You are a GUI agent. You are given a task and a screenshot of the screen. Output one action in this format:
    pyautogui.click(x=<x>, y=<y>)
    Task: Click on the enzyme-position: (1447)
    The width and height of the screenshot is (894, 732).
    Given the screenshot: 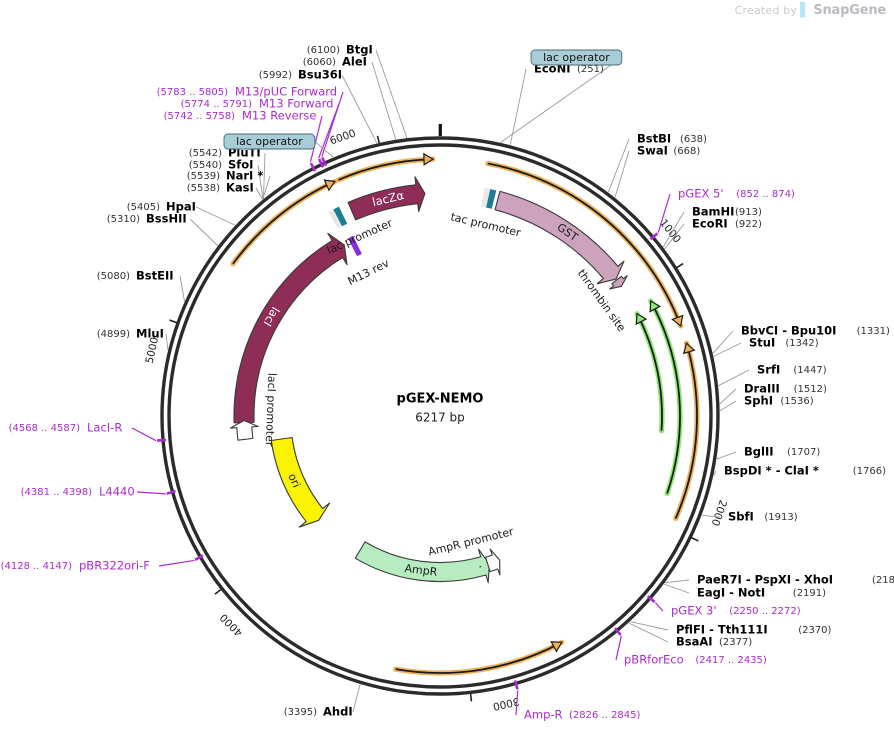 What is the action you would take?
    pyautogui.click(x=809, y=370)
    